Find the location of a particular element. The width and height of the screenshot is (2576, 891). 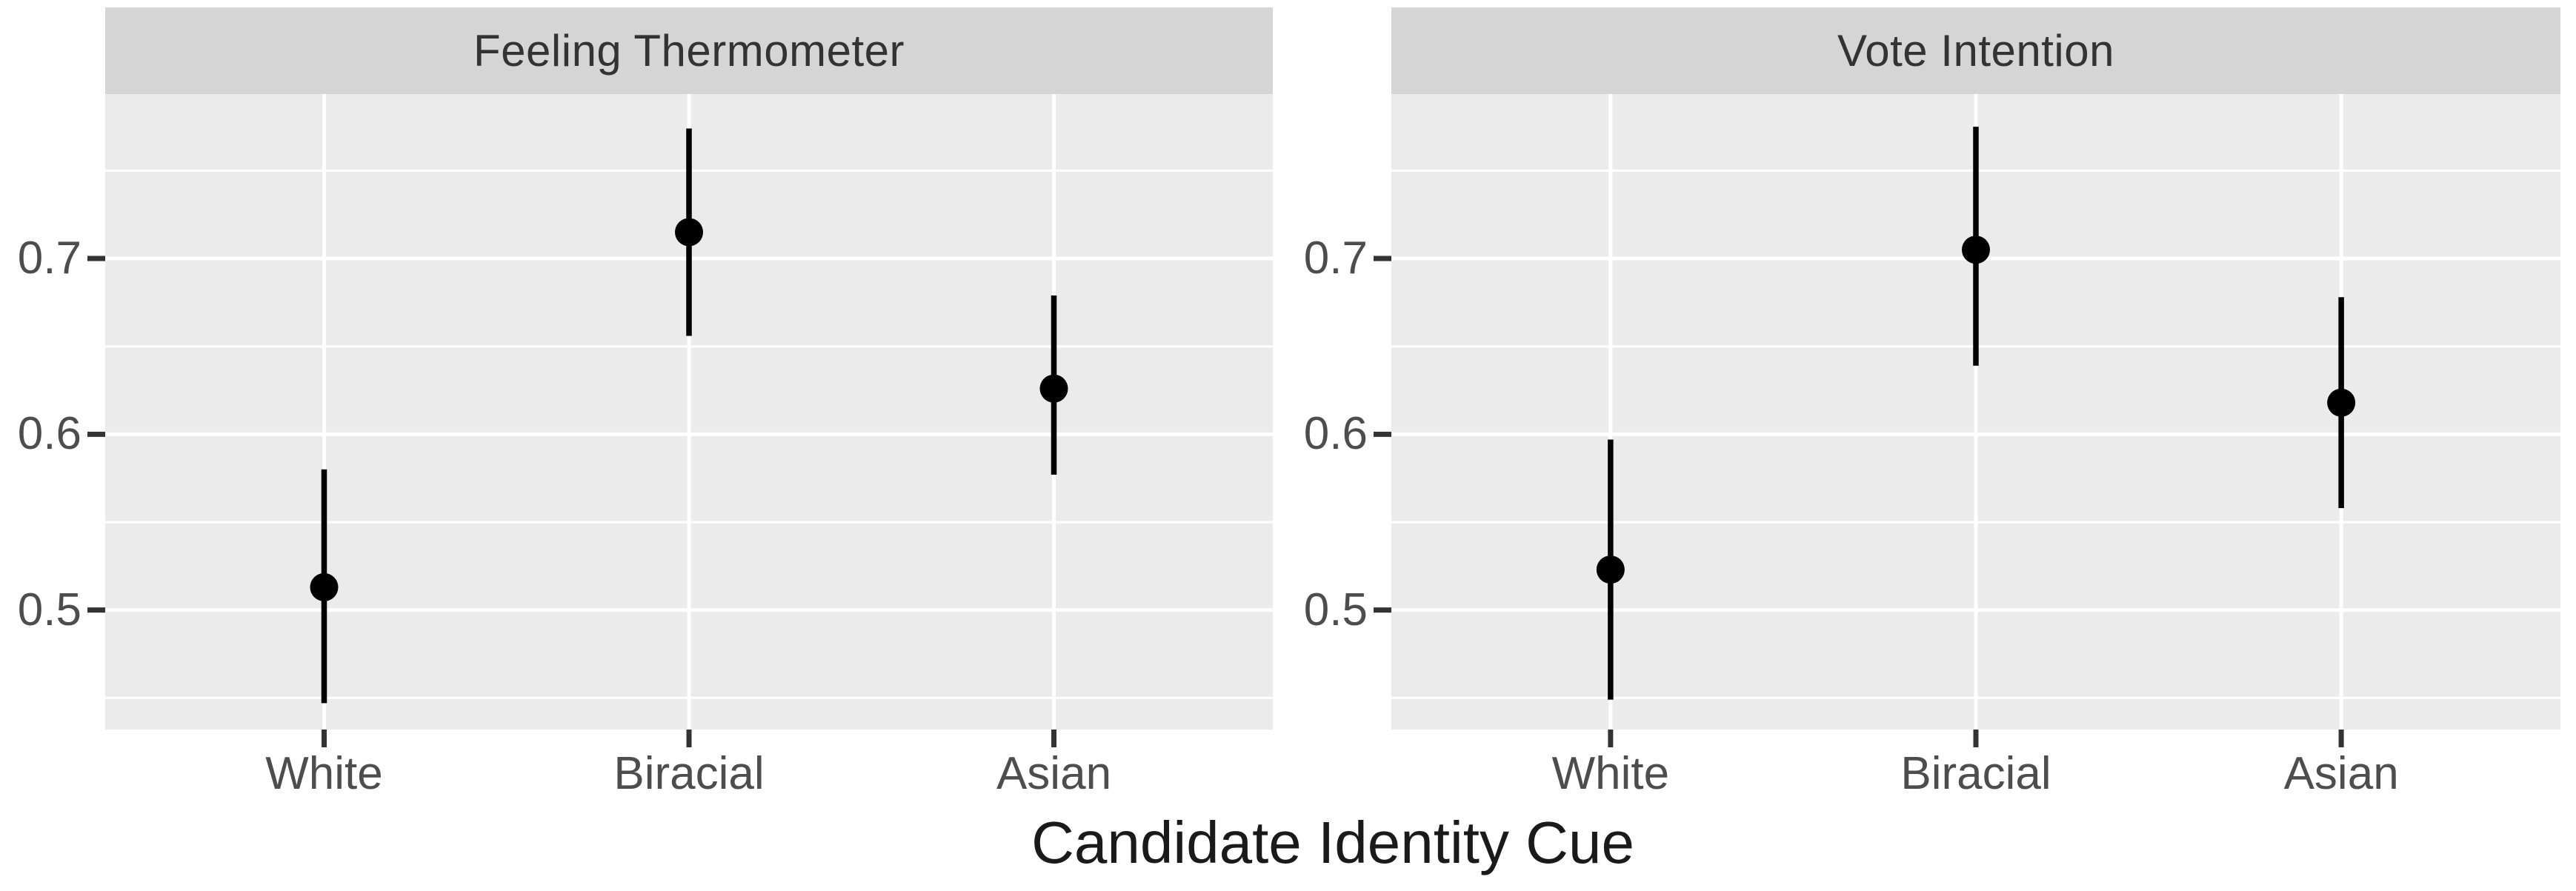

facet-title-vote-intention: Vote Intention is located at coordinates (1975, 51).